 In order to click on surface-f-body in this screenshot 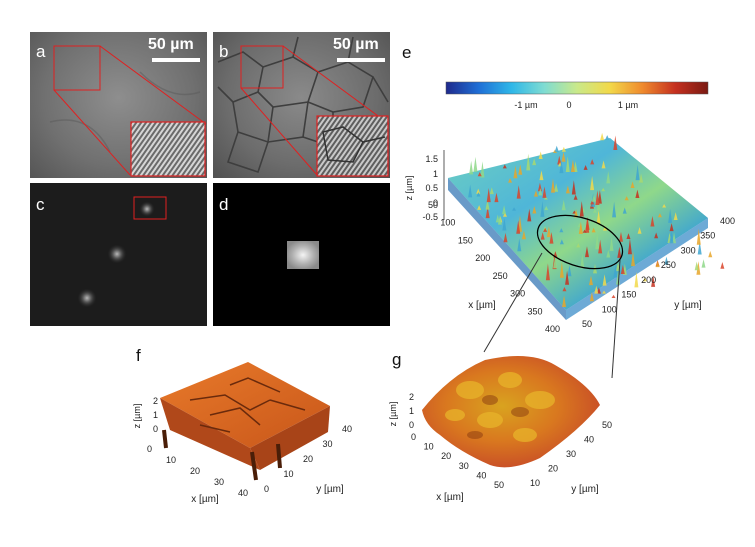, I will do `click(245, 405)`.